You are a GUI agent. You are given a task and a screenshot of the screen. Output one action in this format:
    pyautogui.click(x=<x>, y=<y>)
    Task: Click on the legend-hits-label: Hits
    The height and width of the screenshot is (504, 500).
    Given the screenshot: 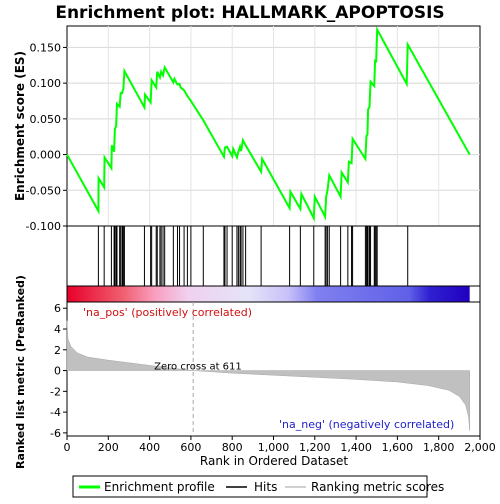 What is the action you would take?
    pyautogui.click(x=265, y=487)
    